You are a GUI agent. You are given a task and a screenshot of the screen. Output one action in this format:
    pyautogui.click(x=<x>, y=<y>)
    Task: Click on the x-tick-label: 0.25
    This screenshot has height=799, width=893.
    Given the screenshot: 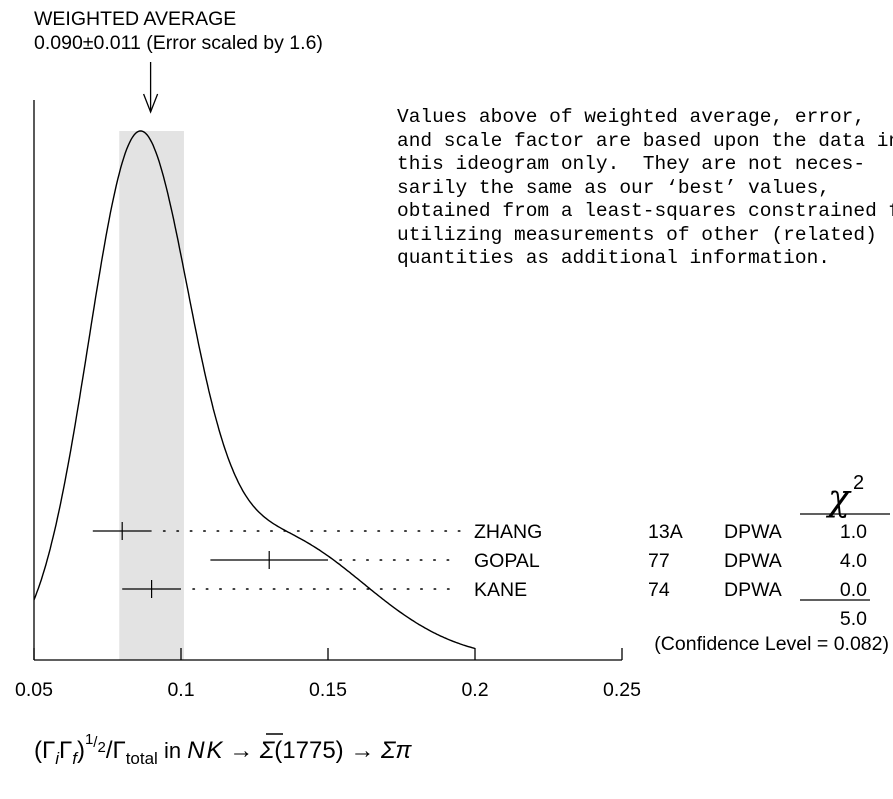 What is the action you would take?
    pyautogui.click(x=622, y=690)
    